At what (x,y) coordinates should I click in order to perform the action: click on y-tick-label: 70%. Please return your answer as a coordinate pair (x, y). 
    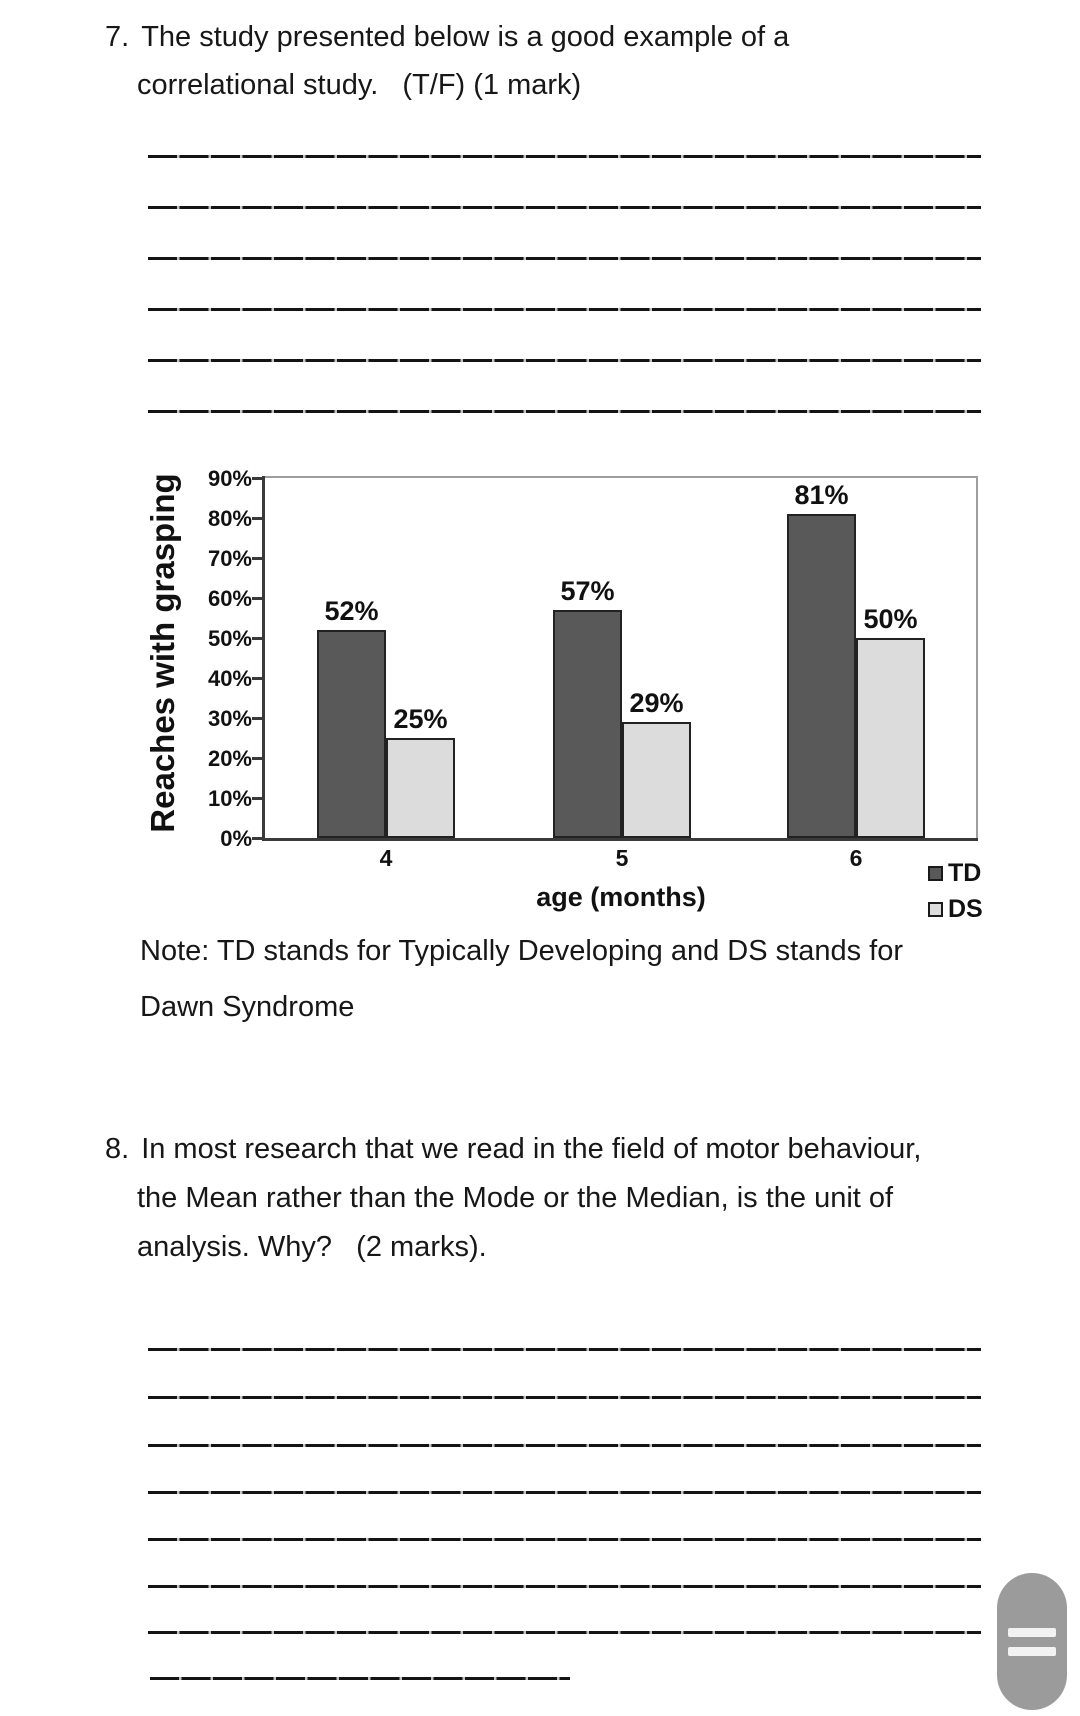
    Looking at the image, I should click on (229, 558).